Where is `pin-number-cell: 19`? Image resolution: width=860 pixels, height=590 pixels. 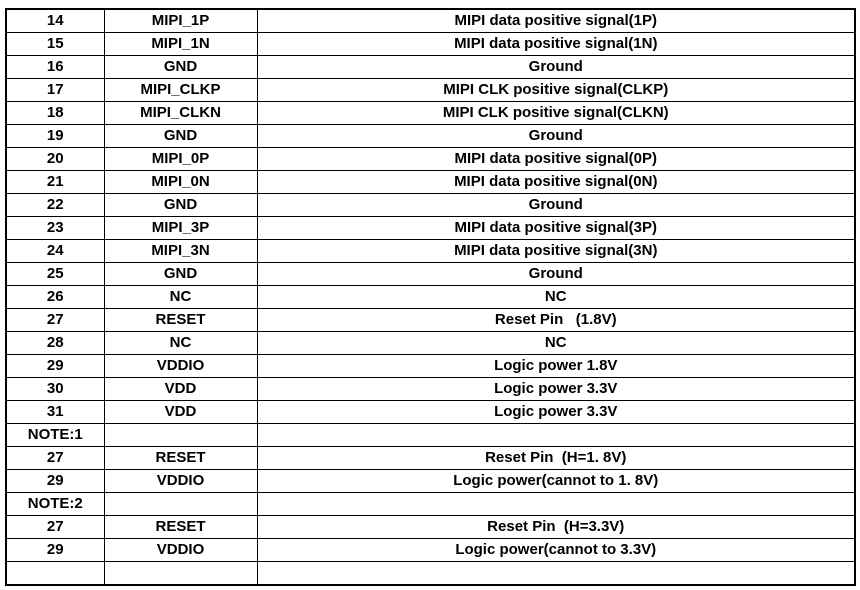
pin-number-cell: 19 is located at coordinates (55, 136).